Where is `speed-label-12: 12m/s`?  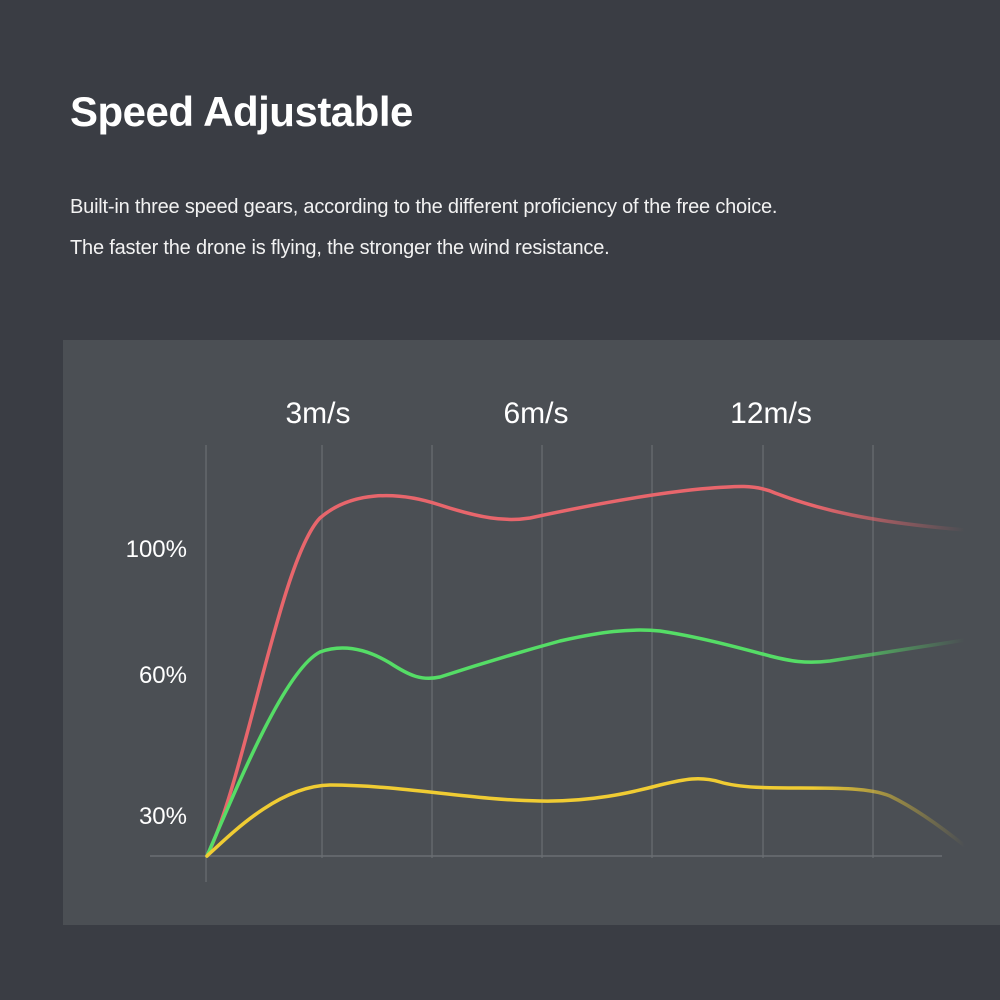
speed-label-12: 12m/s is located at coordinates (771, 413).